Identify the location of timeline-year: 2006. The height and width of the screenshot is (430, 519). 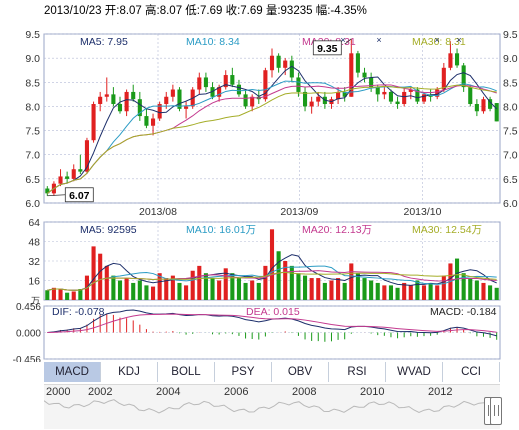
(236, 392).